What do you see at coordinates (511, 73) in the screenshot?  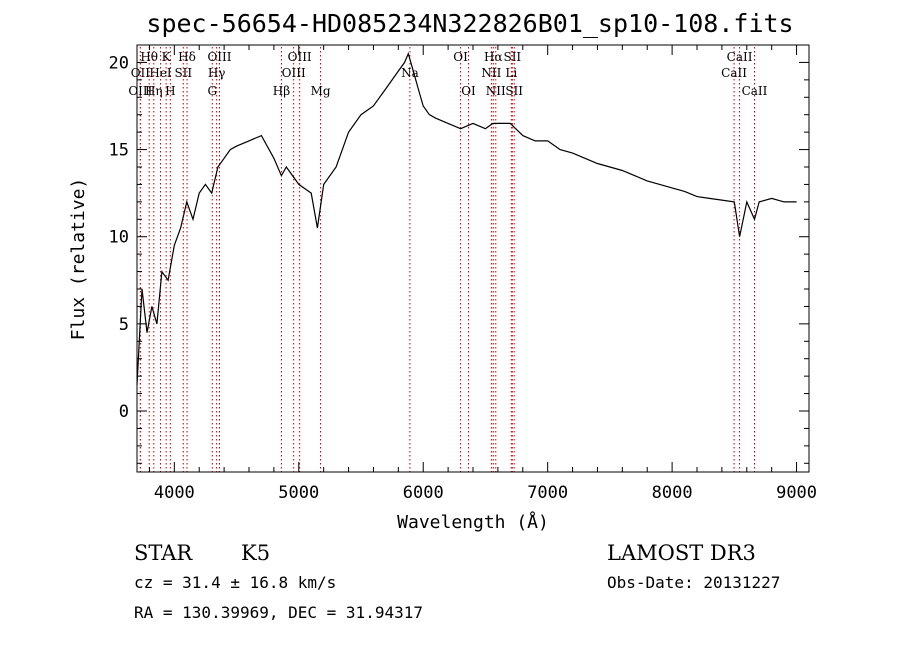 I see `spectral-line-label: Li` at bounding box center [511, 73].